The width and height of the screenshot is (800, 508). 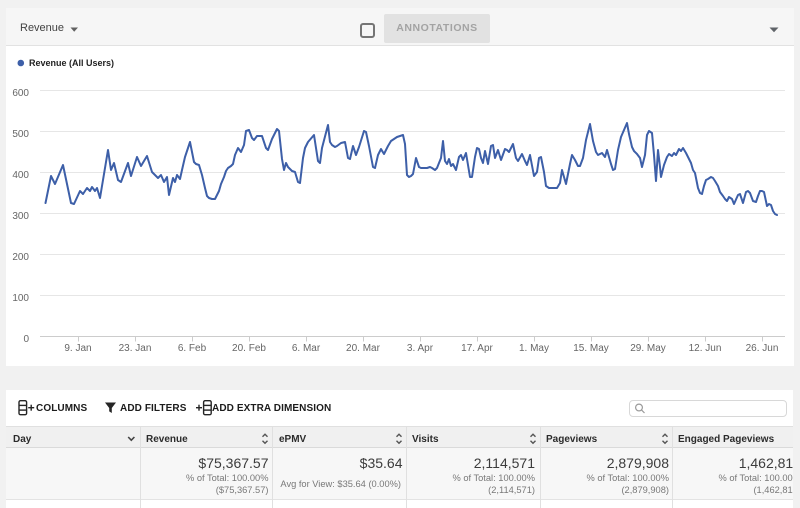 I want to click on svg-text: 3. Apr, so click(x=420, y=348).